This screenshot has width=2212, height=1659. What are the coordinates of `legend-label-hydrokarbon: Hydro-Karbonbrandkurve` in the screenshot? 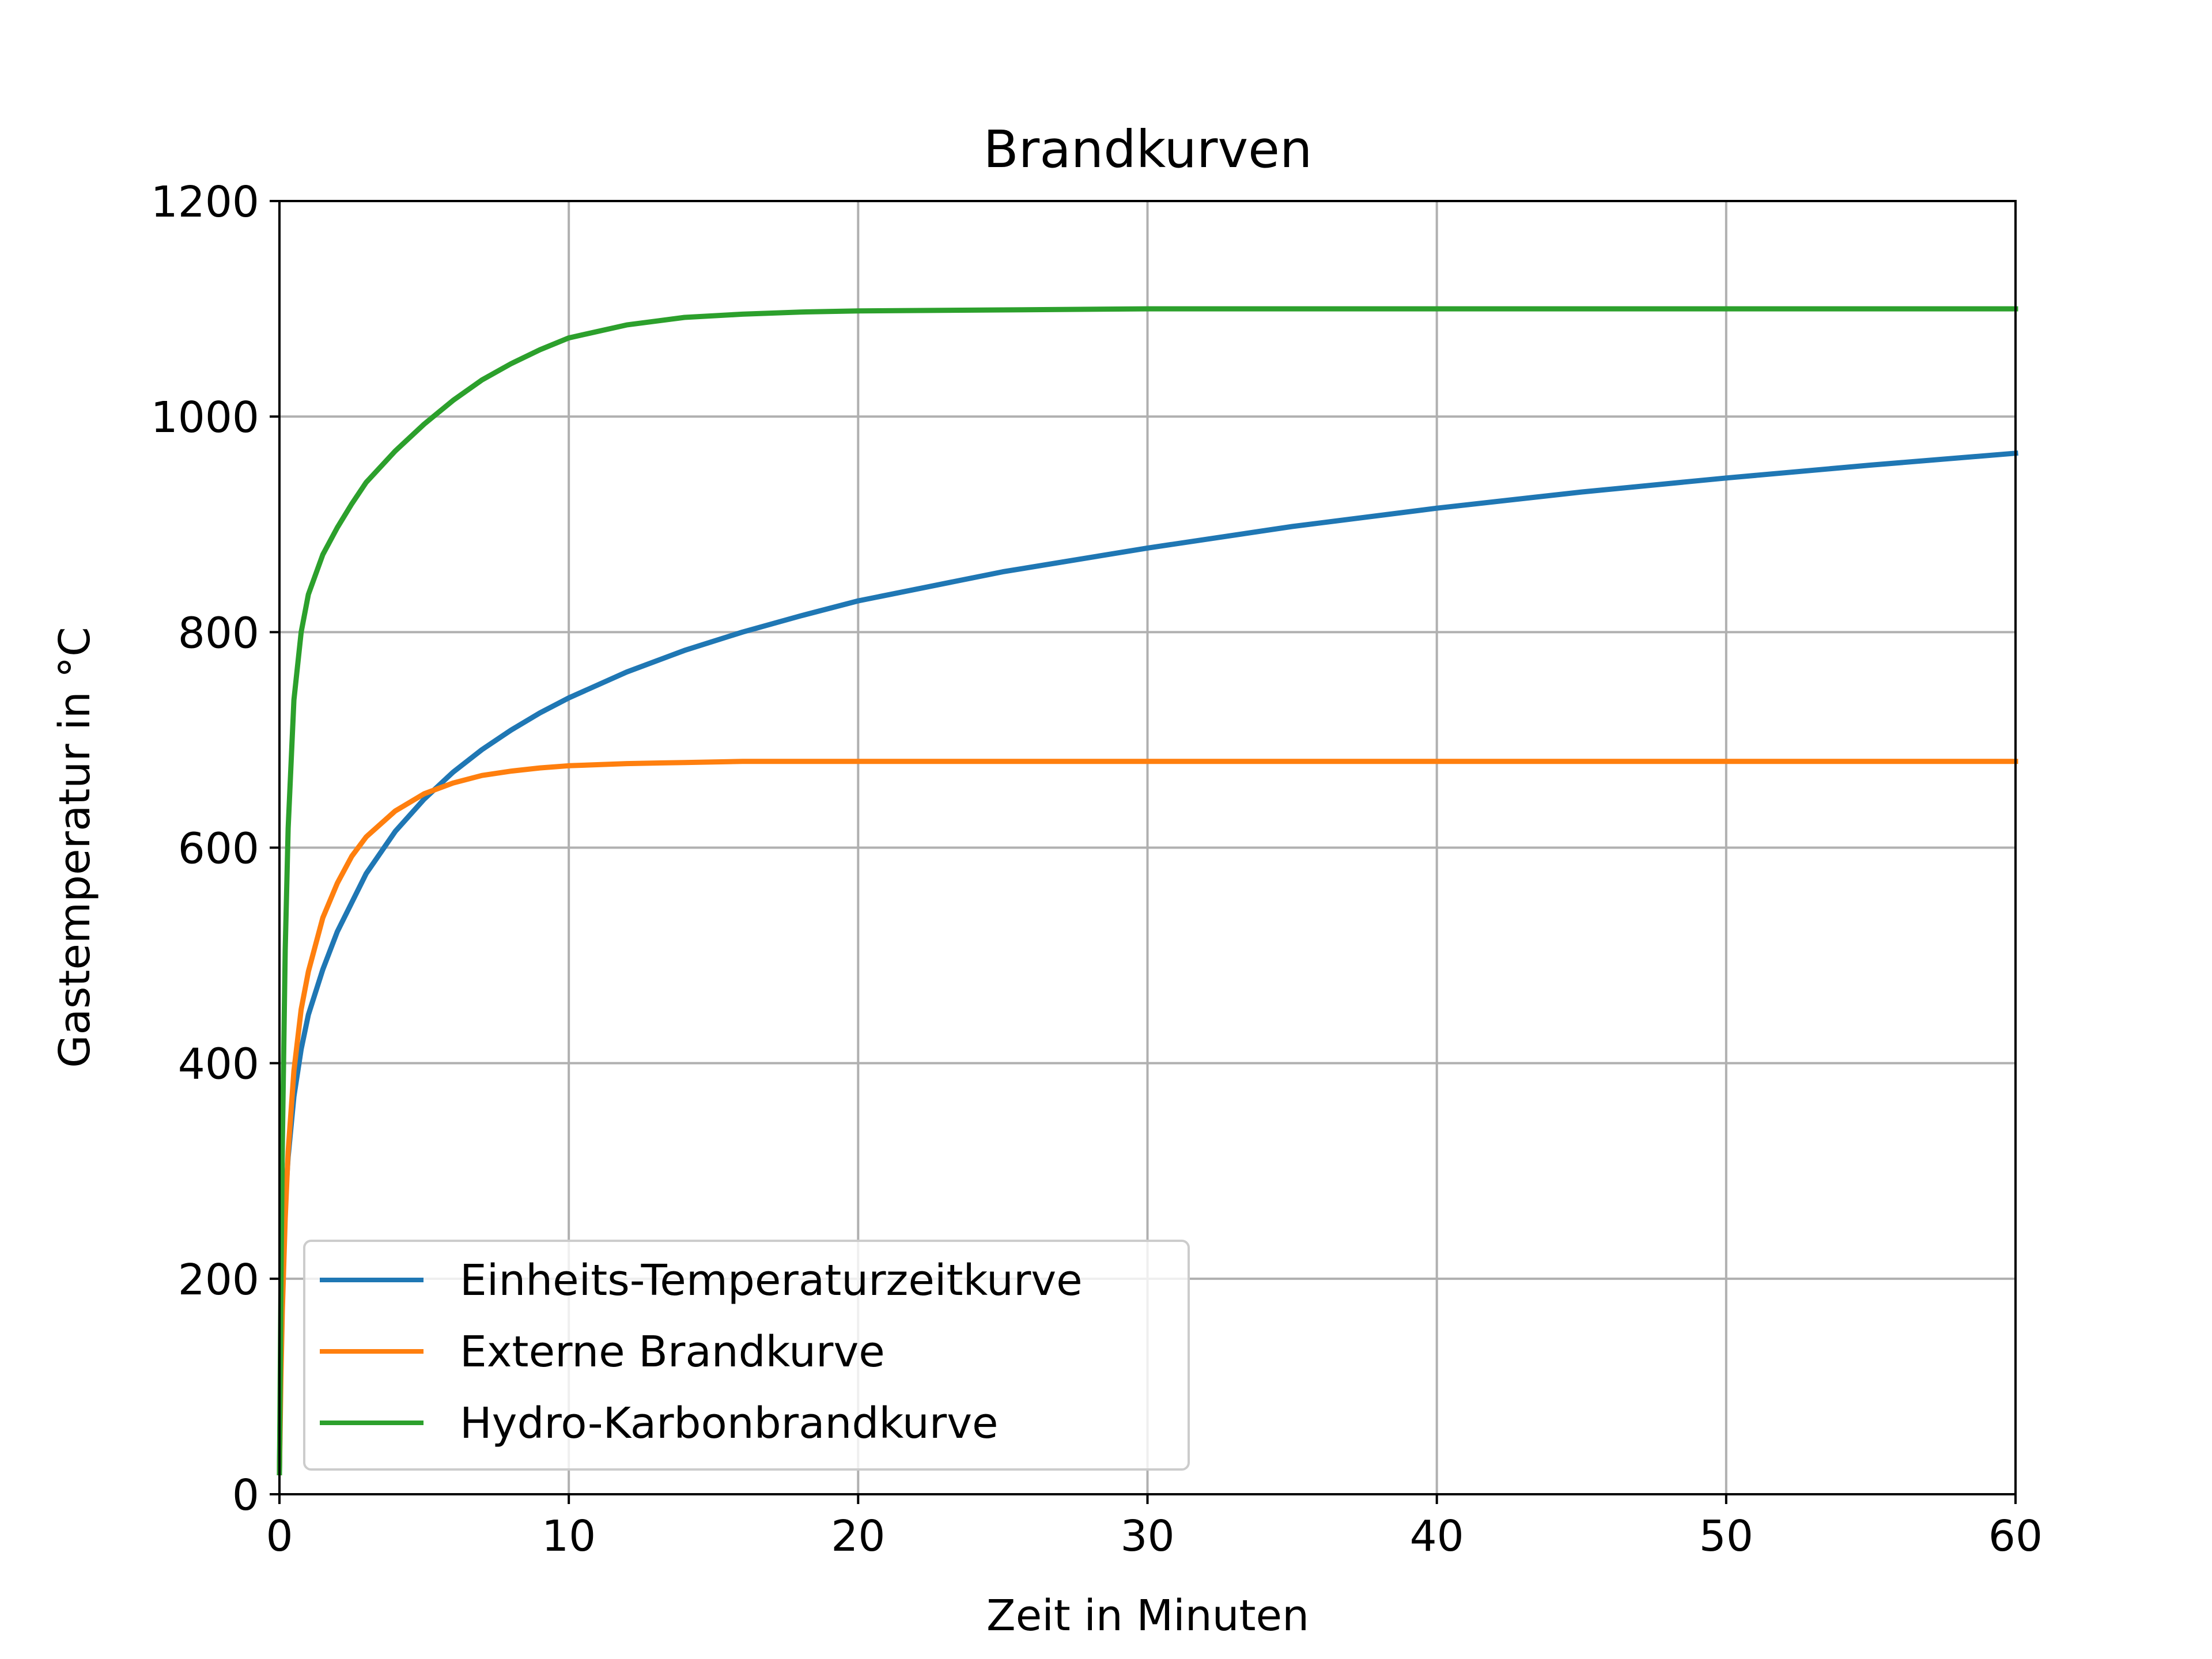 It's located at (729, 1423).